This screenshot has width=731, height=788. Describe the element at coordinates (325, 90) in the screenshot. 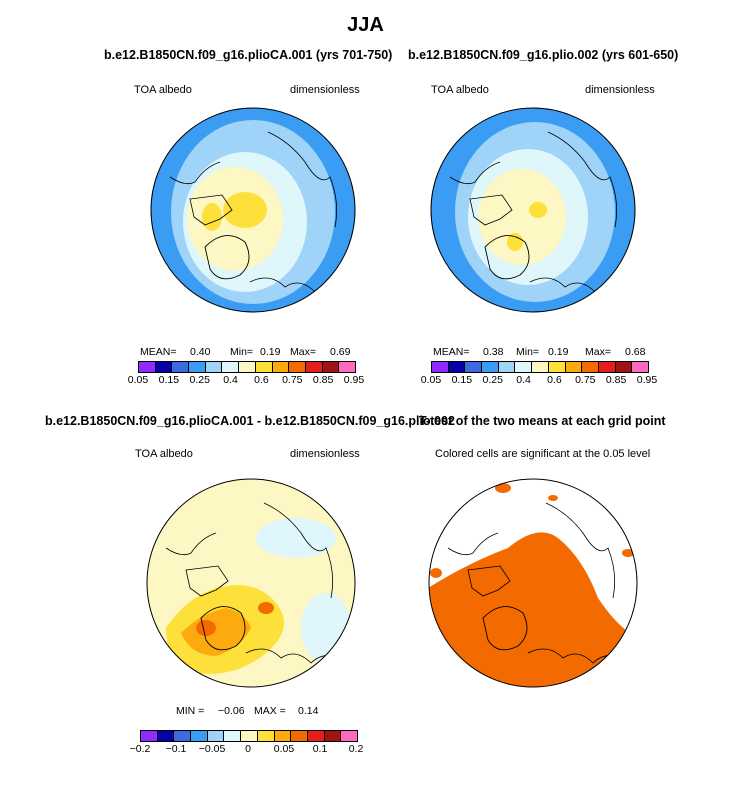

I see `panel1-units: dimensionless` at that location.